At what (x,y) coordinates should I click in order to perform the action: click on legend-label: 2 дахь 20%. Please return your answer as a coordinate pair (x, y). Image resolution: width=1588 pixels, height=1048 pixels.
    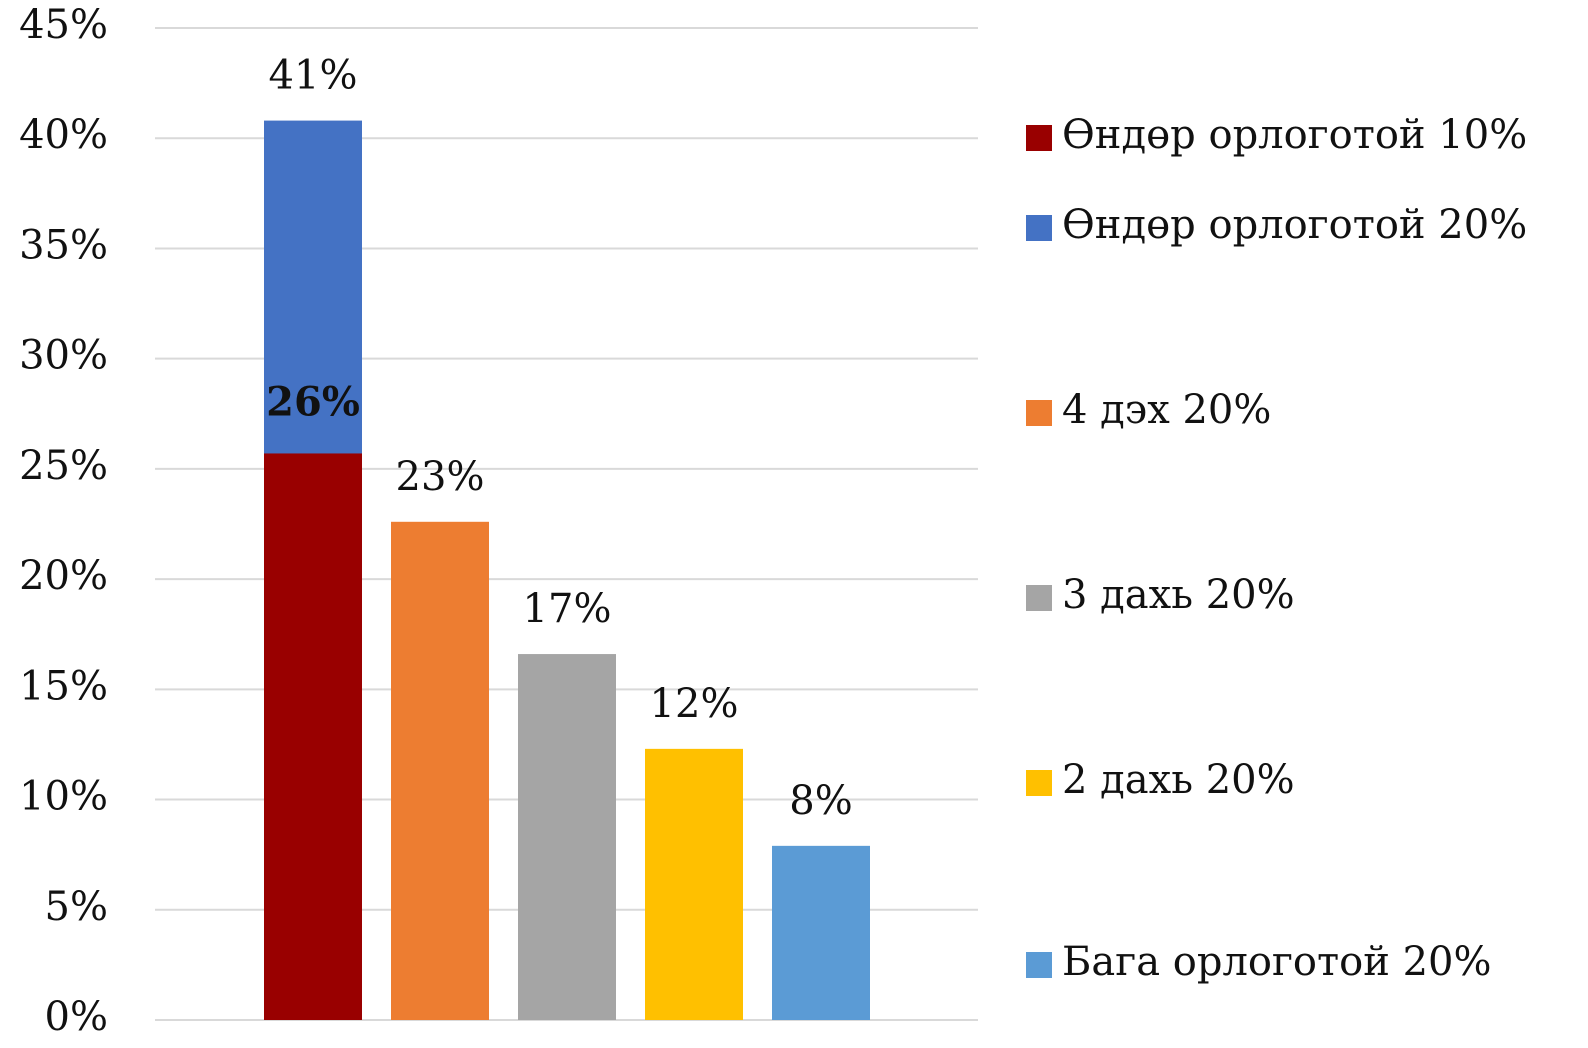
    Looking at the image, I should click on (1178, 780).